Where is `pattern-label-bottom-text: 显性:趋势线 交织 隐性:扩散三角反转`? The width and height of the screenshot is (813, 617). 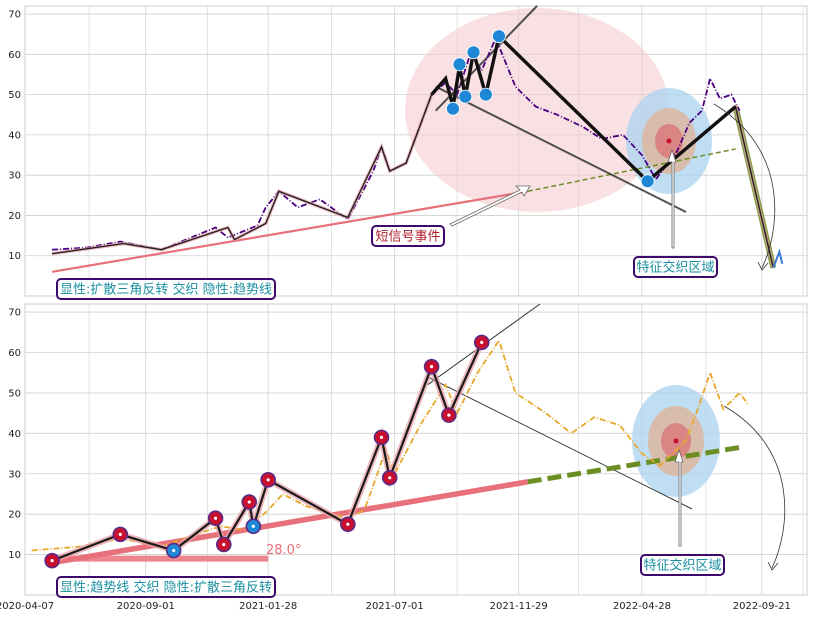
pattern-label-bottom-text: 显性:趋势线 交织 隐性:扩散三角反转 is located at coordinates (166, 588).